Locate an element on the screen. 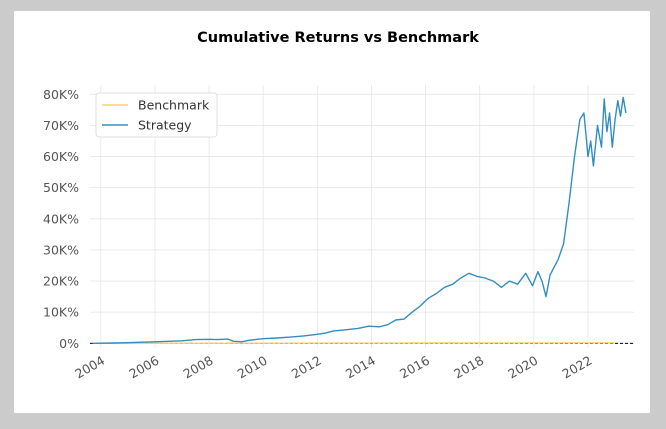 This screenshot has width=666, height=429. y-tick-label: 20K% is located at coordinates (61, 281).